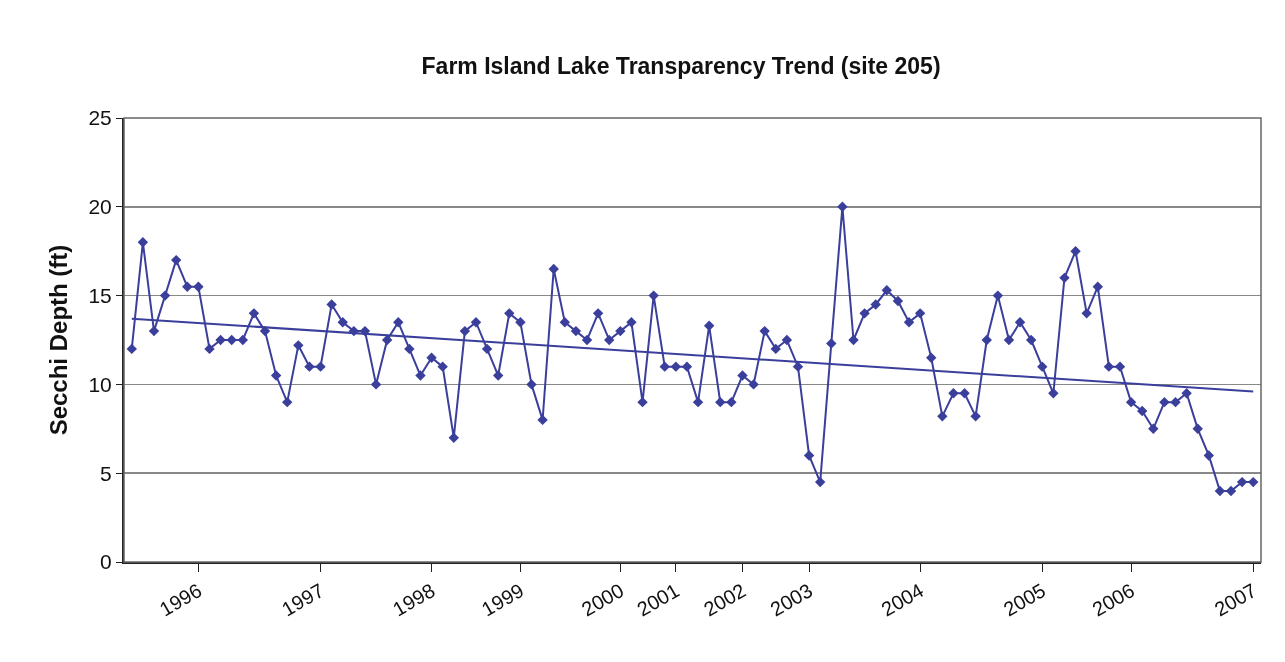 This screenshot has height=662, width=1285. I want to click on y-tick-label: 25, so click(100, 118).